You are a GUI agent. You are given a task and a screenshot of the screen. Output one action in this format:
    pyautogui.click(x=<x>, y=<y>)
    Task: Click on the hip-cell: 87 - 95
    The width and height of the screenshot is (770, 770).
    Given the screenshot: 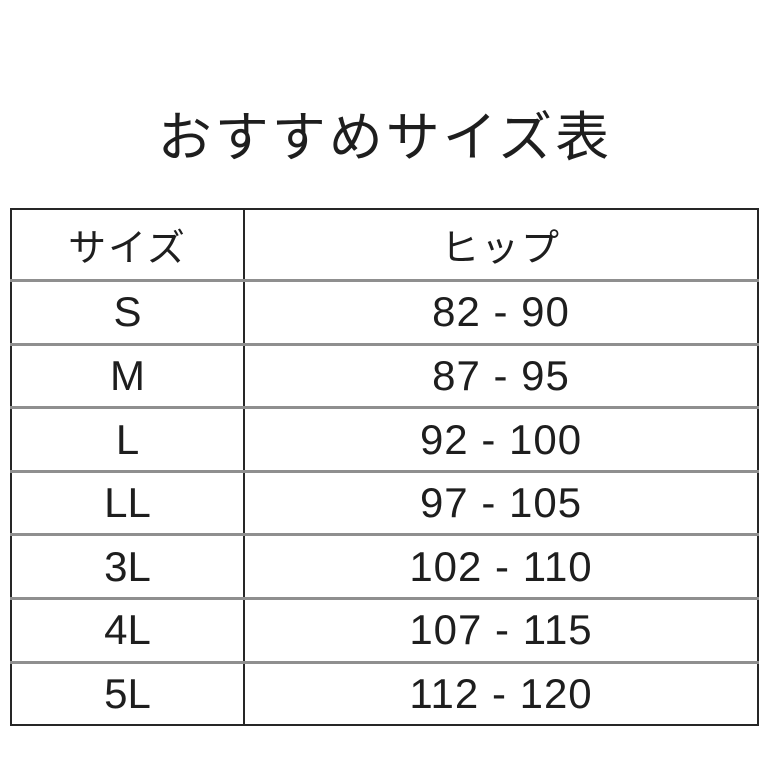 What is the action you would take?
    pyautogui.click(x=501, y=377)
    